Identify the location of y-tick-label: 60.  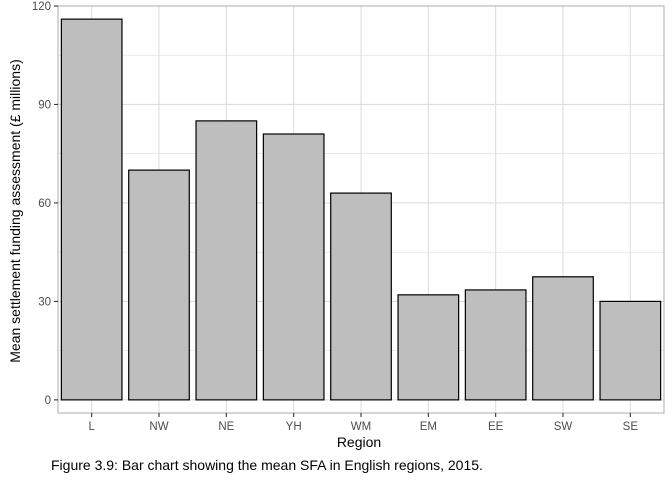
(44, 204).